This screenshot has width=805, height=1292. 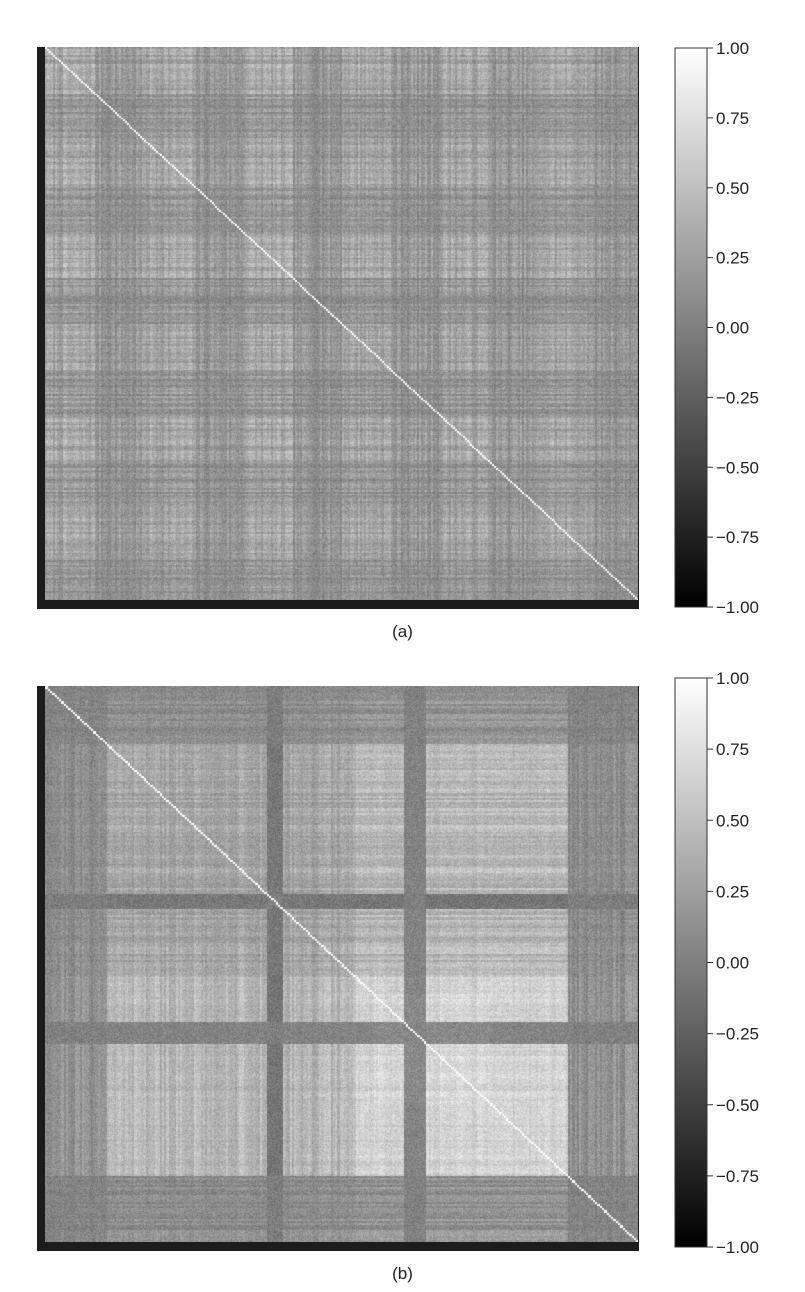 I want to click on colorbar-b: 1.00 0.75 0.50 0.25 0.00 −0.25 −0.50 −0.75 −1.00, so click(x=716, y=963).